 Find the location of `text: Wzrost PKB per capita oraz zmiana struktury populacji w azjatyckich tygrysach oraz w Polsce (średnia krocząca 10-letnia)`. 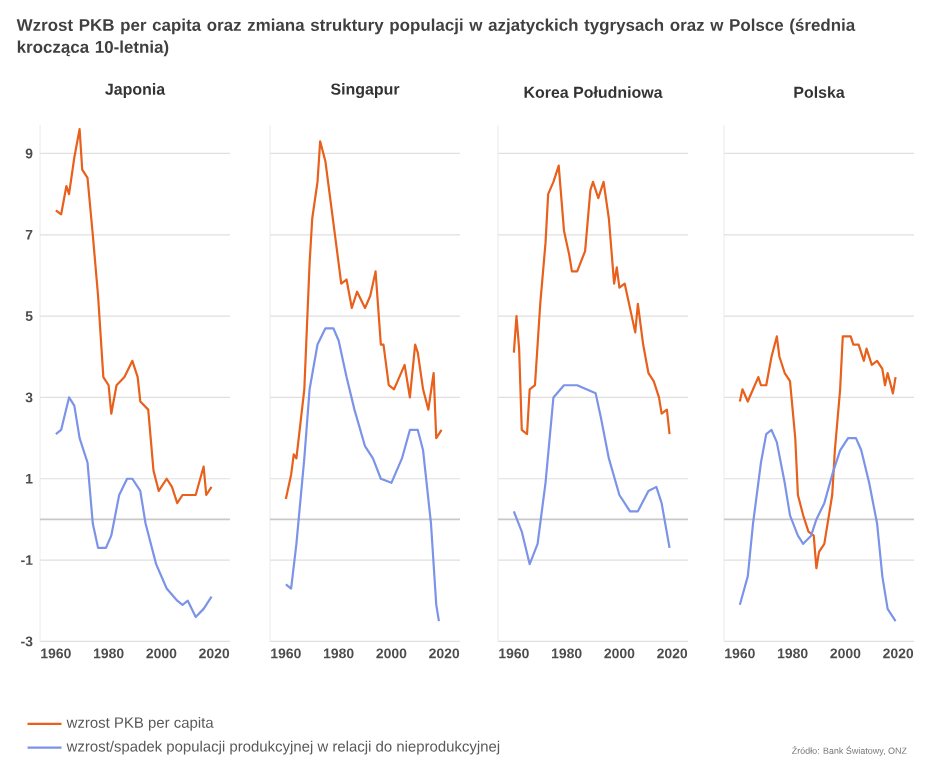

text: Wzrost PKB per capita oraz zmiana struktury populacji w azjatyckich tygrysach oraz w Polsce (średnia krocząca 10-letnia) is located at coordinates (436, 37).